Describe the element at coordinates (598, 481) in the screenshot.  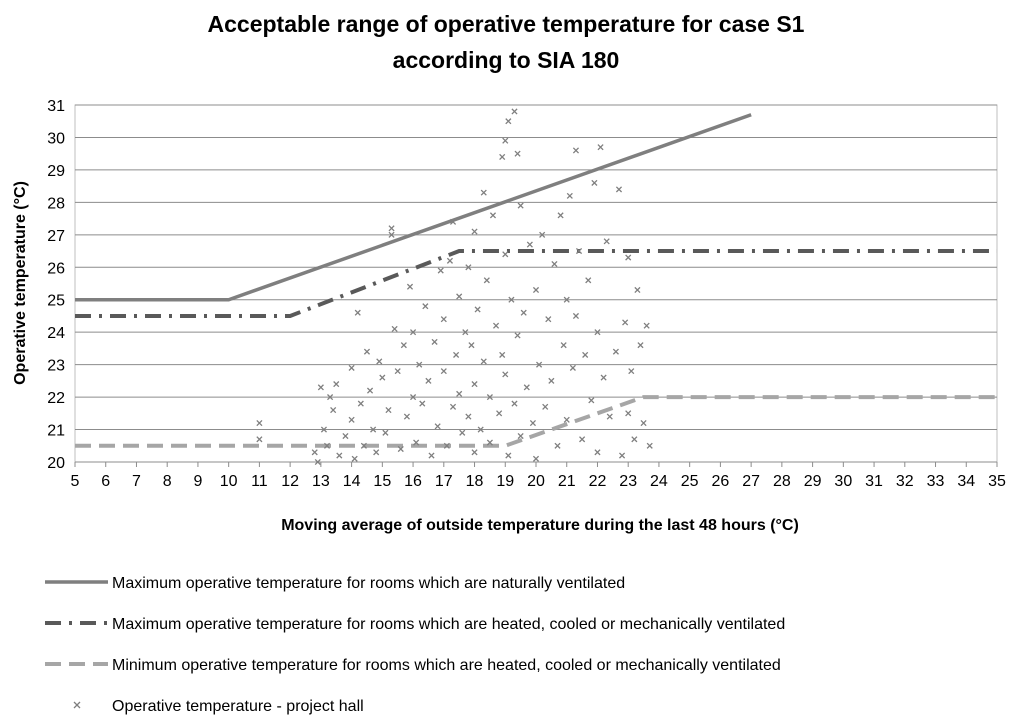
I see `x-tick-label: 22` at that location.